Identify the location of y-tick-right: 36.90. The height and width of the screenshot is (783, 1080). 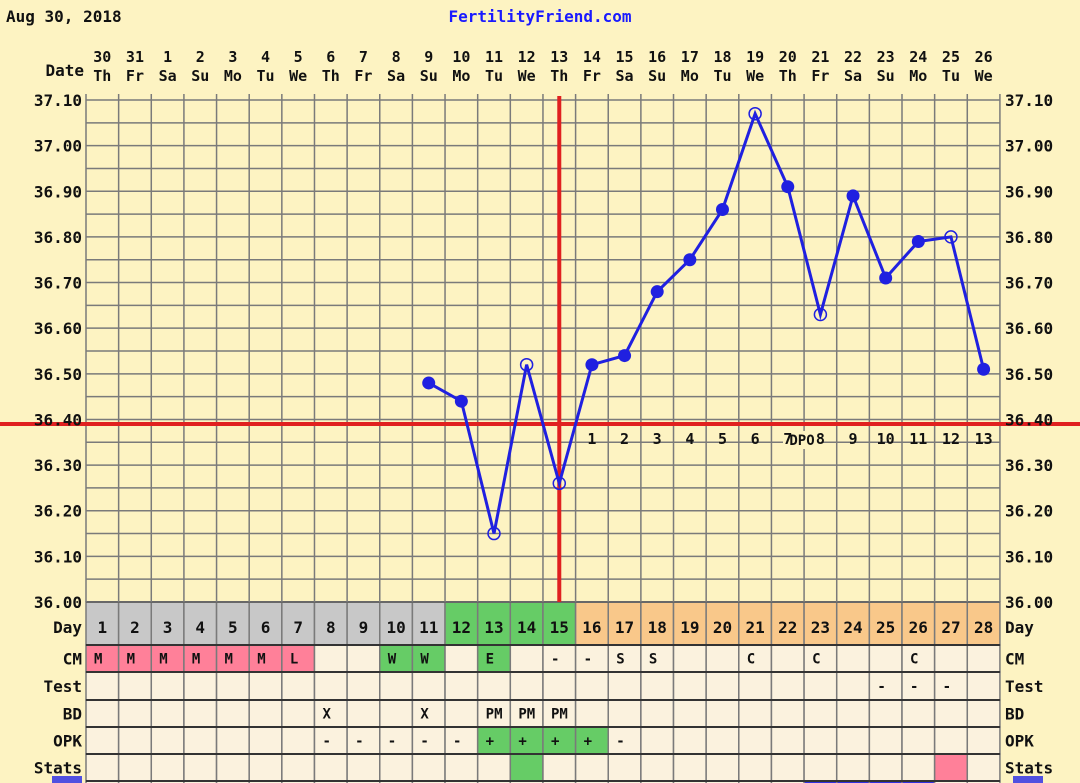
(1029, 191).